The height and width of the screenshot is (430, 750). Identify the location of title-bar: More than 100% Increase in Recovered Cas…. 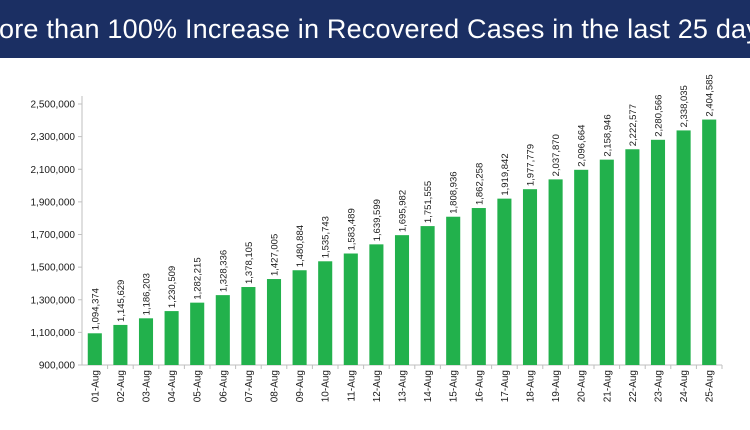
(375, 29).